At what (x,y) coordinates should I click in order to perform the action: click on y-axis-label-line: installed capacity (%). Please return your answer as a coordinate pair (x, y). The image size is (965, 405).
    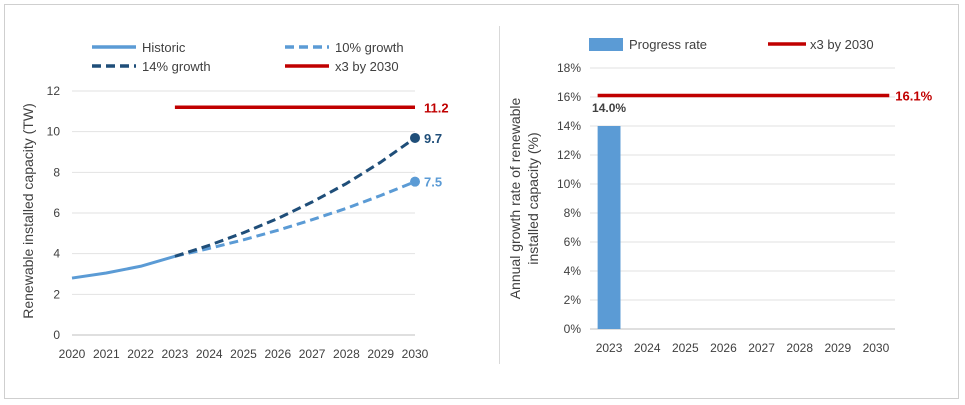
    Looking at the image, I should click on (533, 198).